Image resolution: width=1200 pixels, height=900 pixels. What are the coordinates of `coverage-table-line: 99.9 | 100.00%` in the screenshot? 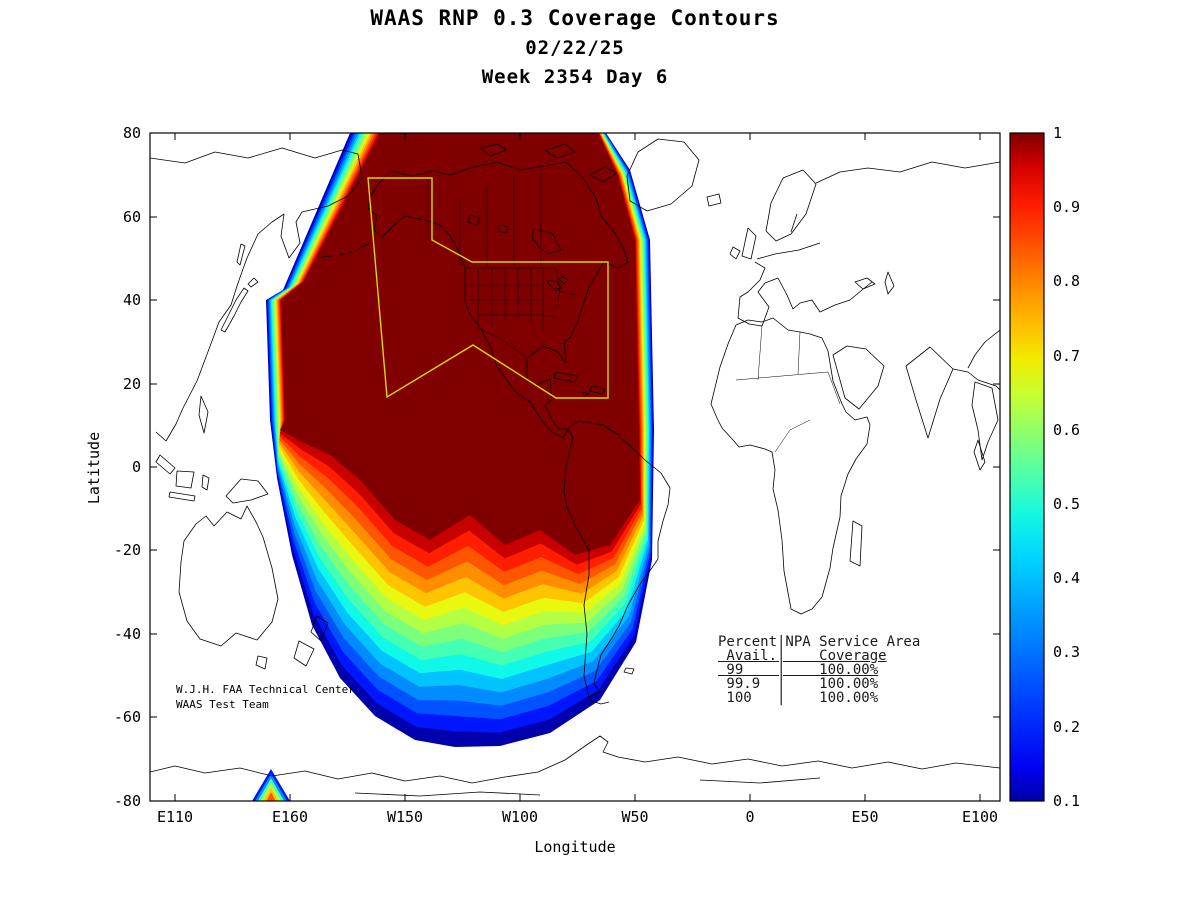 It's located at (798, 684).